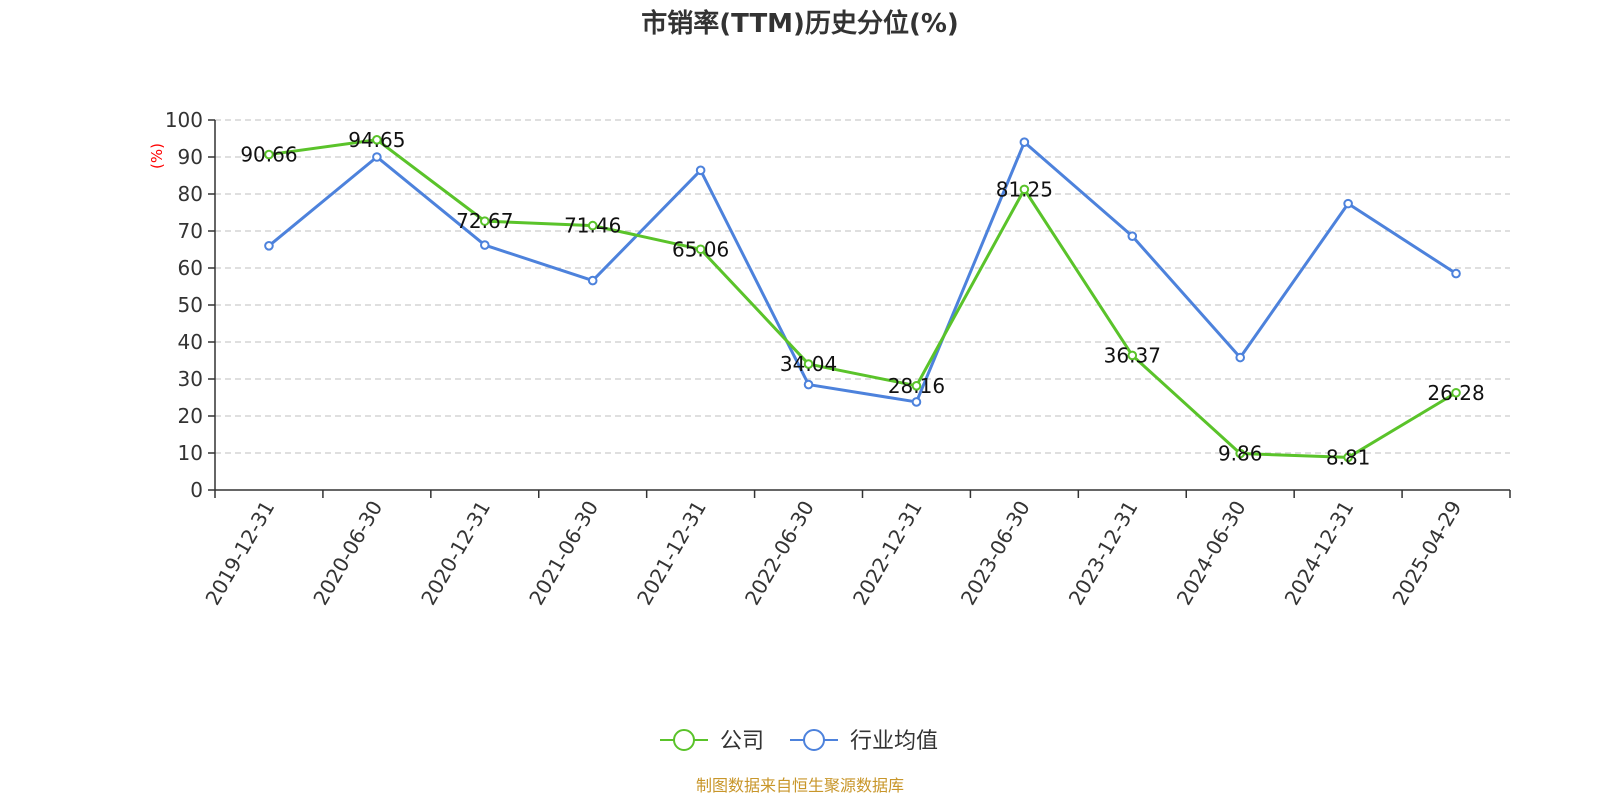  I want to click on company-data-label: 81.25, so click(1024, 189).